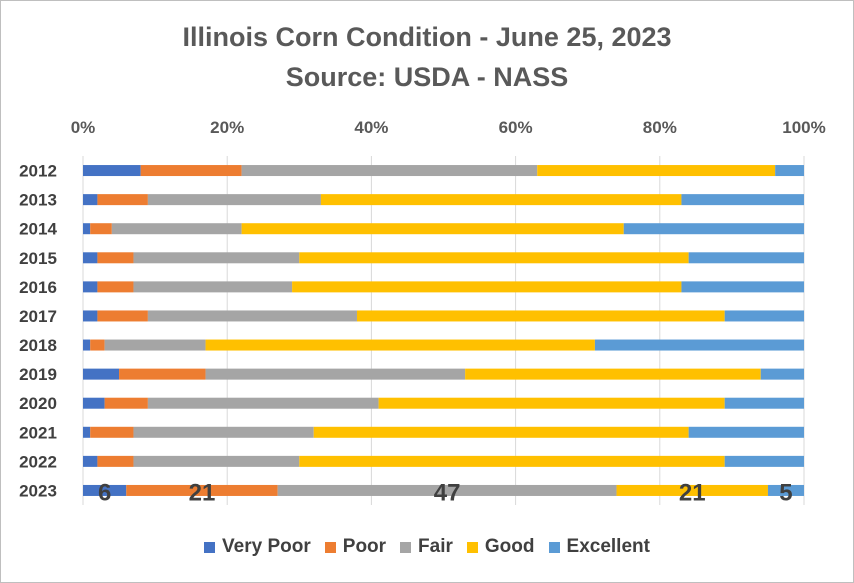 The image size is (854, 583). I want to click on category-label: 2017, so click(38, 316).